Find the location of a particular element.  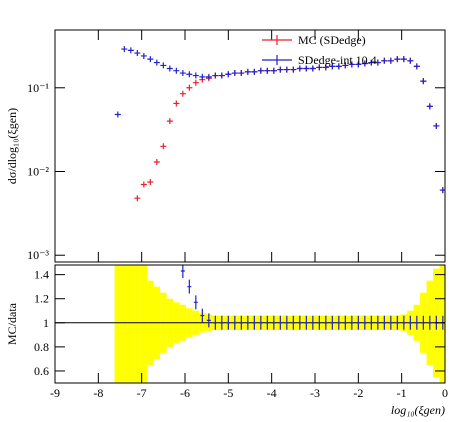

y-axis-label: MC/data is located at coordinates (12, 323).